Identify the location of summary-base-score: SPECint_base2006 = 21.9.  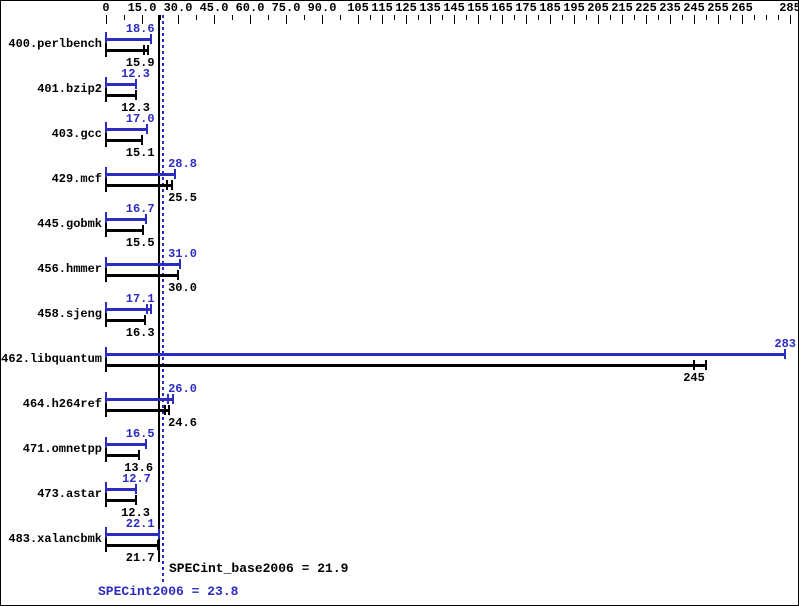
(259, 568).